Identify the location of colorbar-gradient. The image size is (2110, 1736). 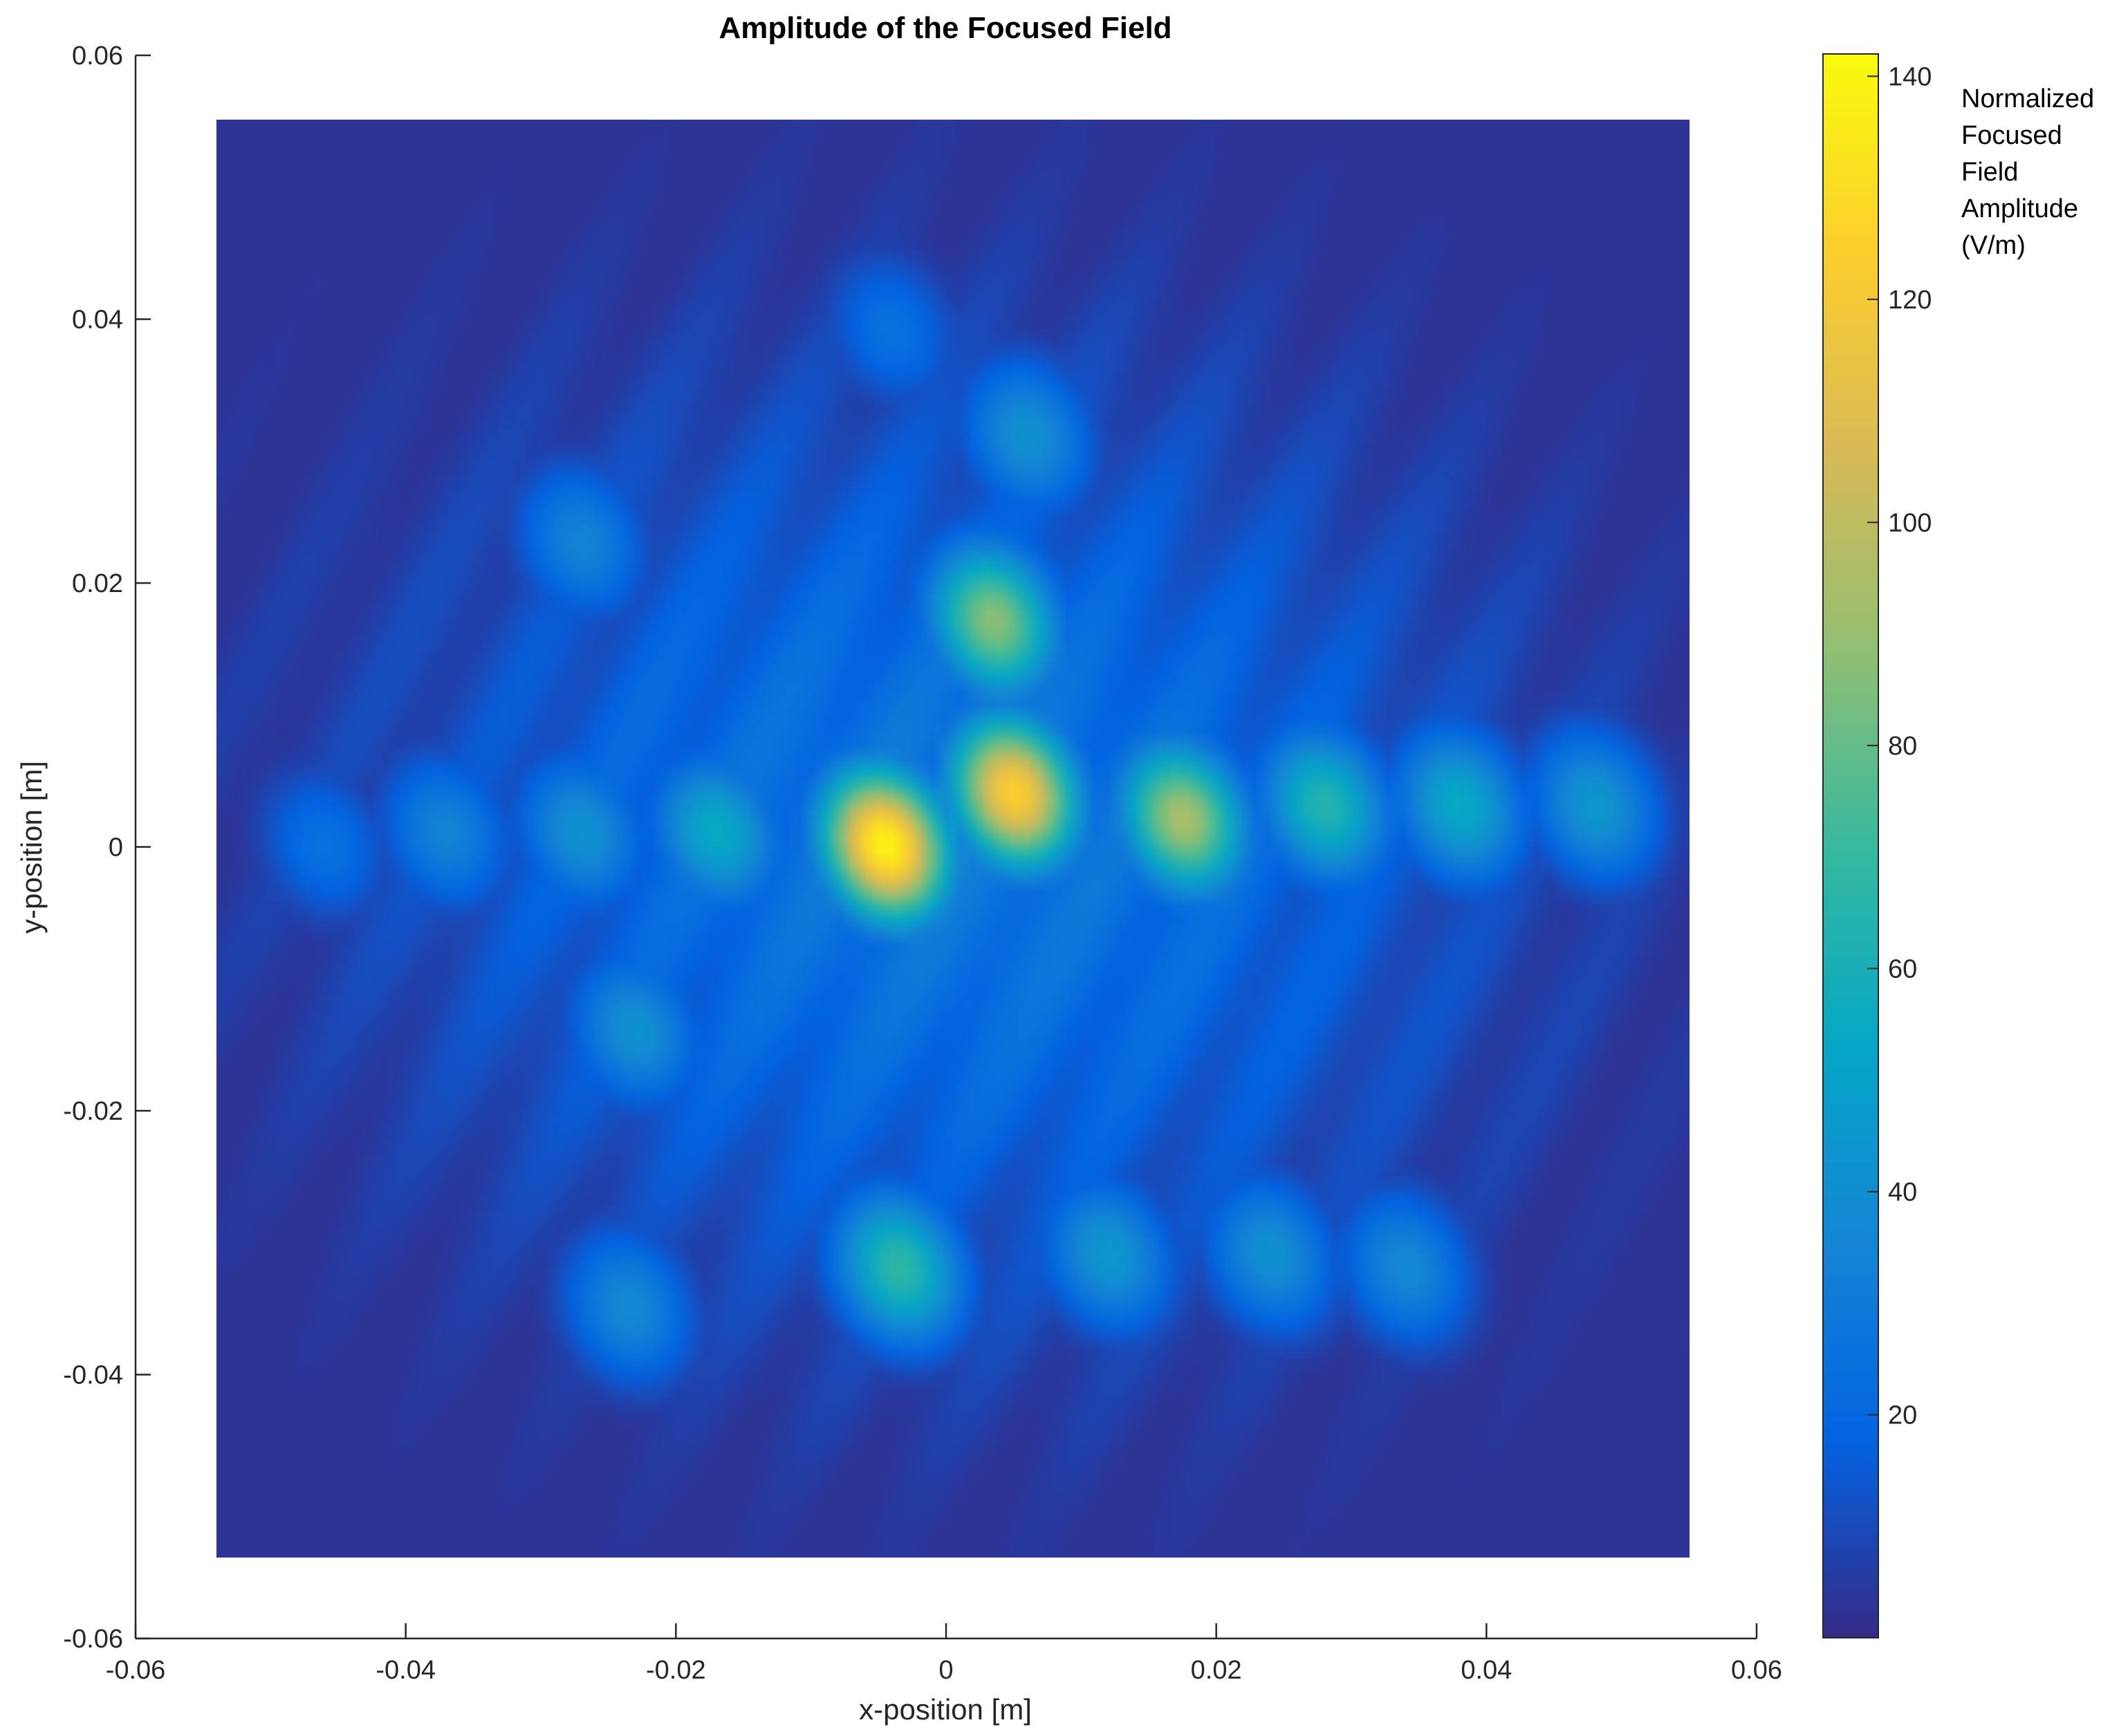
(1850, 845).